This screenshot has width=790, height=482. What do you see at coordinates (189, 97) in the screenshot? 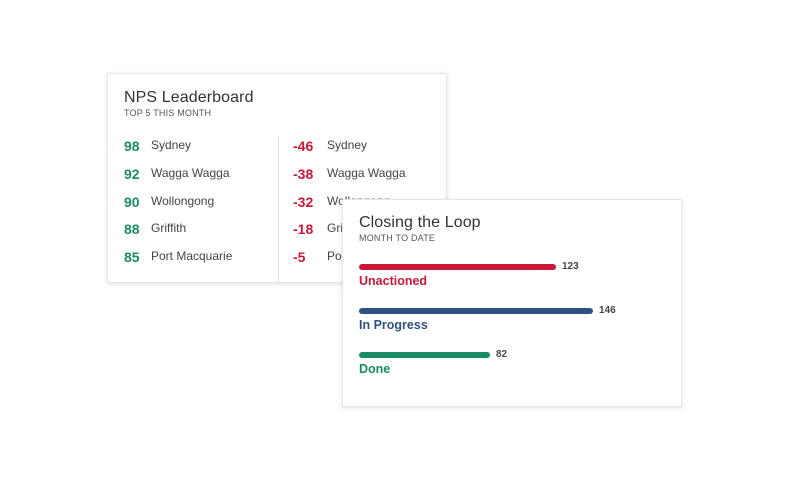
I see `leaderboard-title: NPS Leaderboard` at bounding box center [189, 97].